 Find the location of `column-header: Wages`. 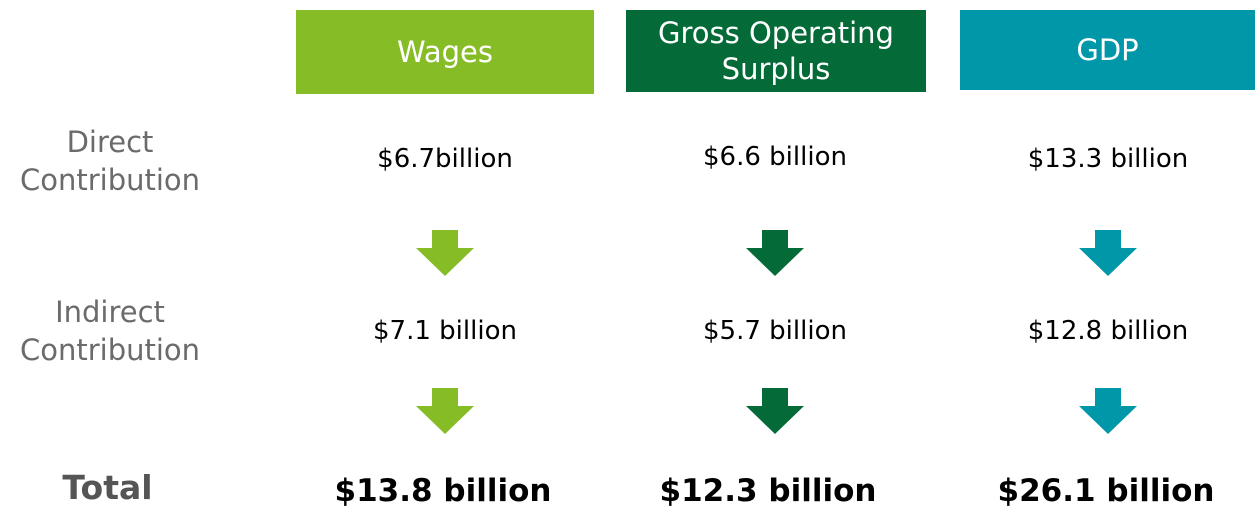

column-header: Wages is located at coordinates (445, 52).